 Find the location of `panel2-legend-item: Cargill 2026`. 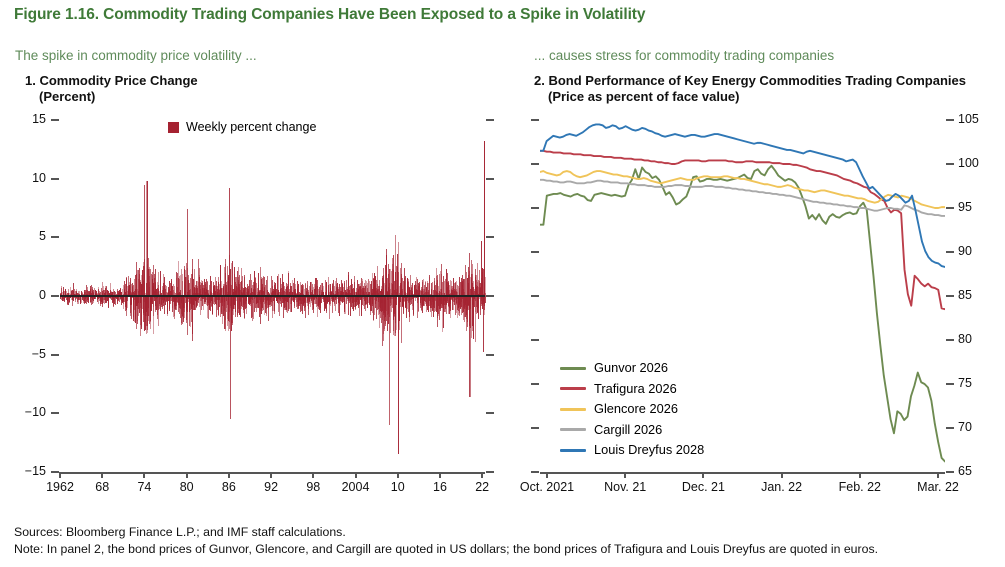

panel2-legend-item: Cargill 2026 is located at coordinates (632, 430).